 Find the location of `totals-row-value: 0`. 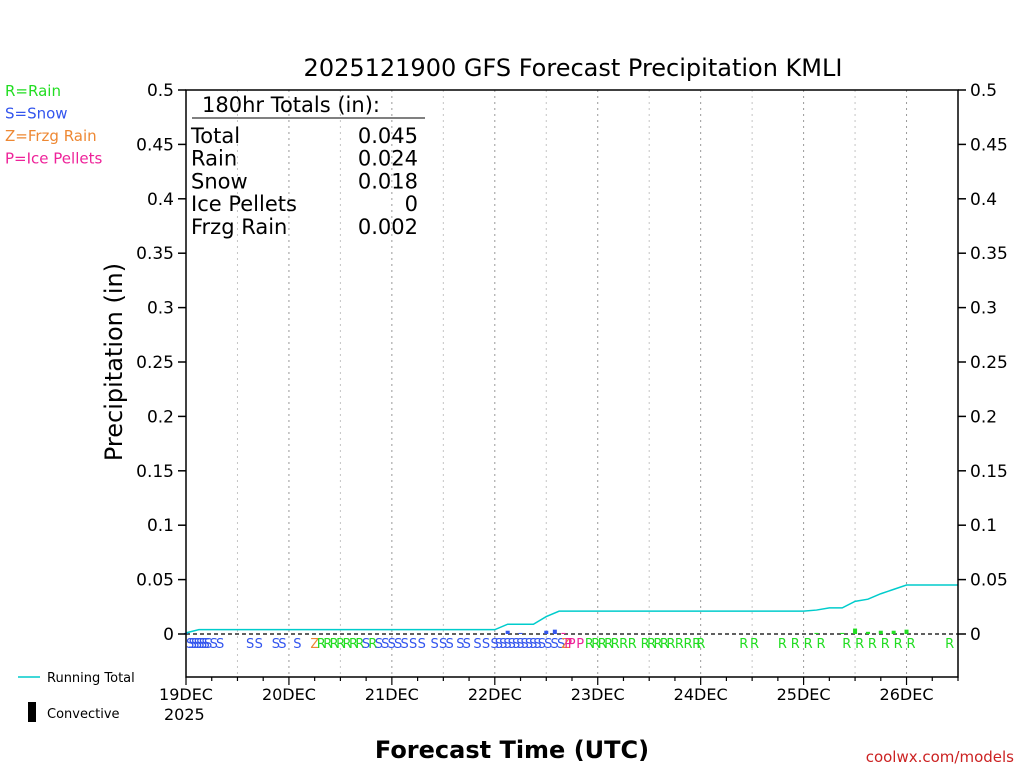

totals-row-value: 0 is located at coordinates (411, 204).